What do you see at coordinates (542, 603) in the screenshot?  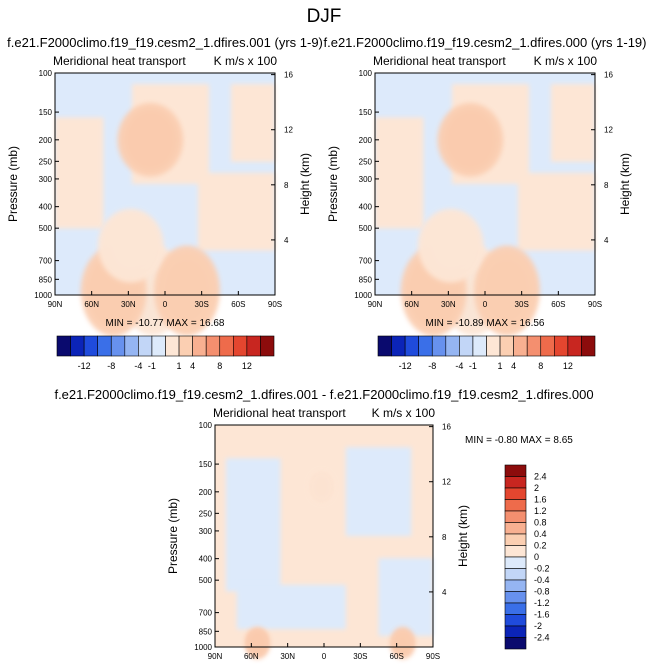 I see `colorbar-label: -1.2` at bounding box center [542, 603].